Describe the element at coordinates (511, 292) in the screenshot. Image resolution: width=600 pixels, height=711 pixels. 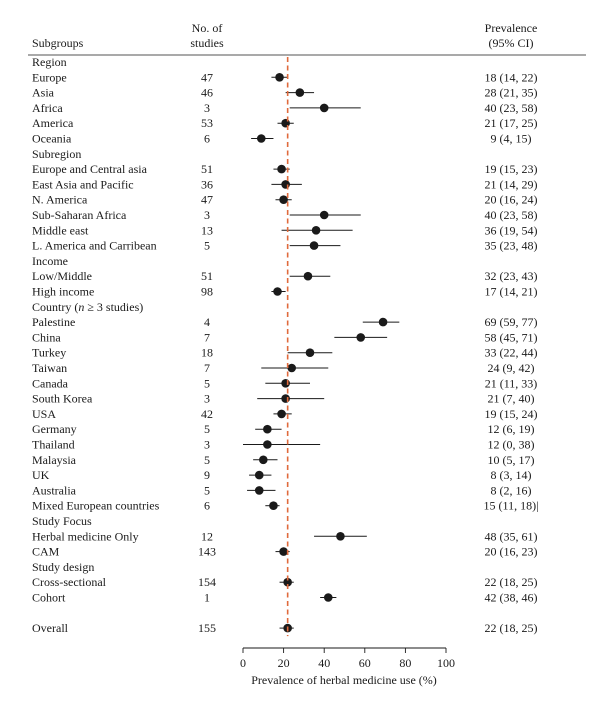
I see `prevalence-ci-text: 17 (14, 21)` at that location.